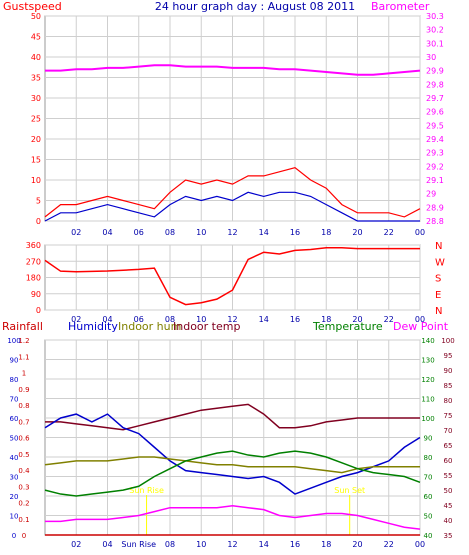 The image size is (469, 555). I want to click on series-label: Rainfall, so click(22, 326).